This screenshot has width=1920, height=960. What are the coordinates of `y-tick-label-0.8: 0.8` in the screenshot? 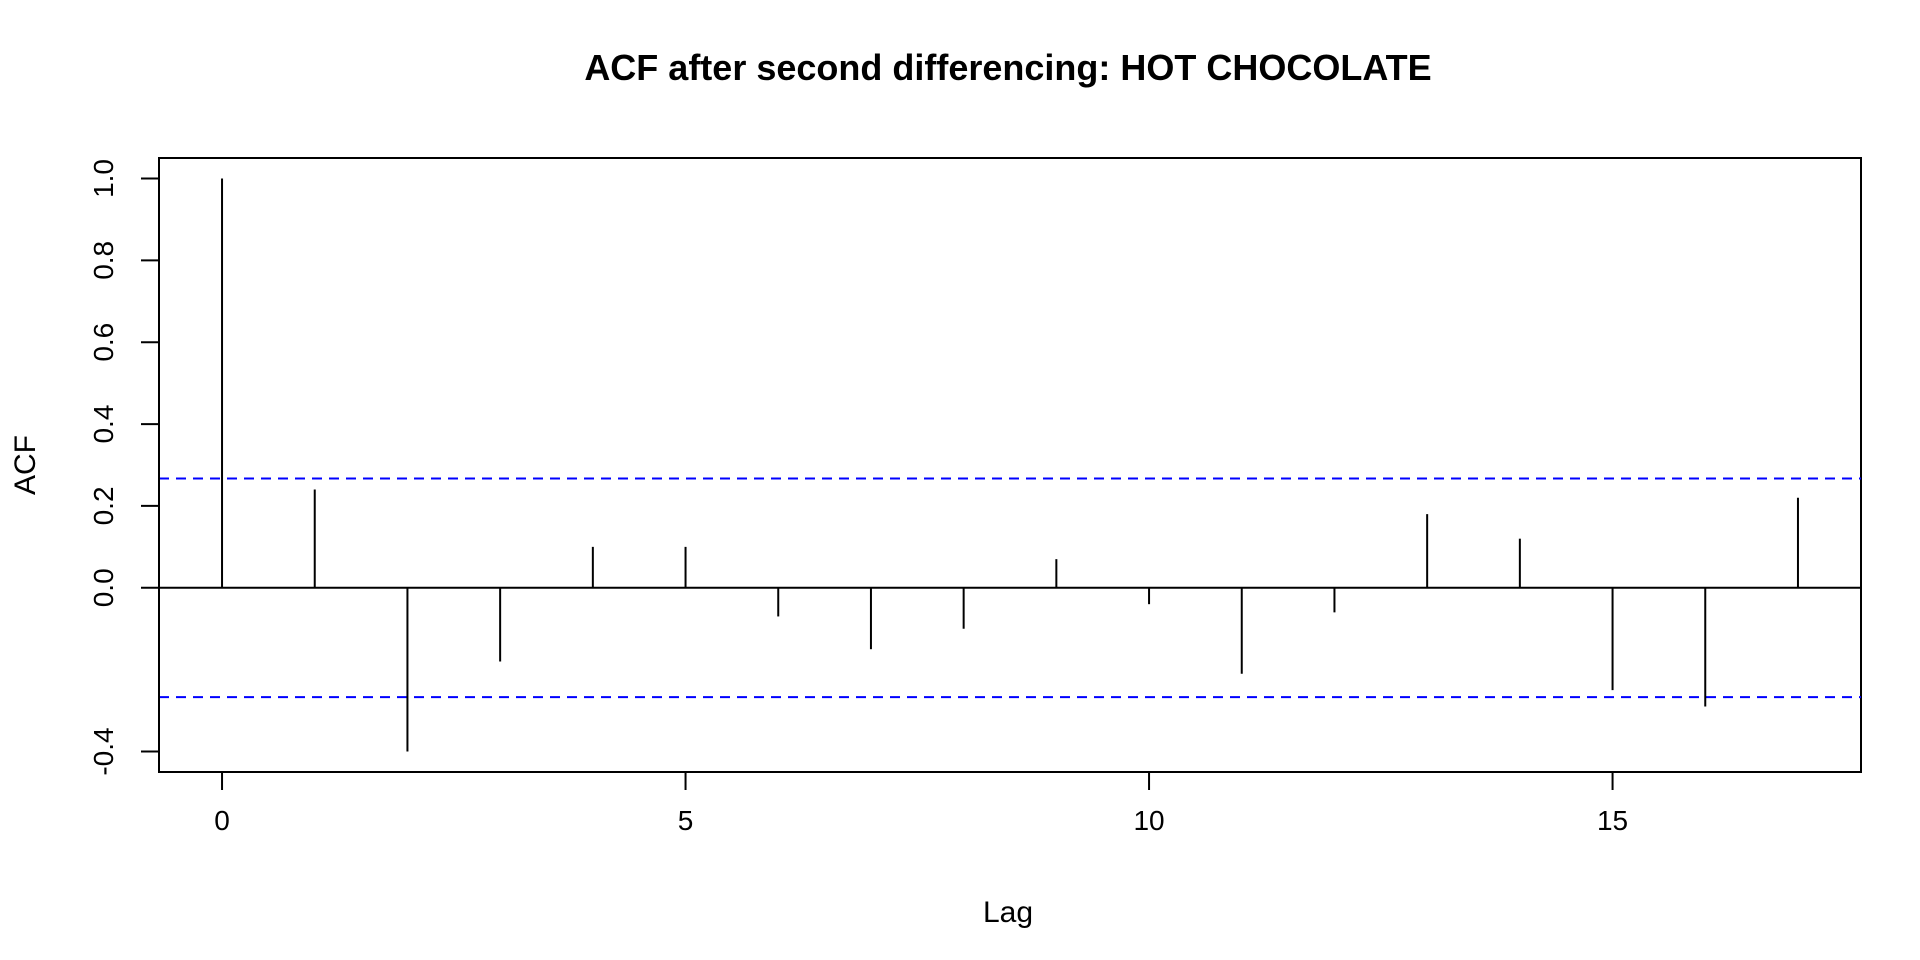 It's located at (103, 260).